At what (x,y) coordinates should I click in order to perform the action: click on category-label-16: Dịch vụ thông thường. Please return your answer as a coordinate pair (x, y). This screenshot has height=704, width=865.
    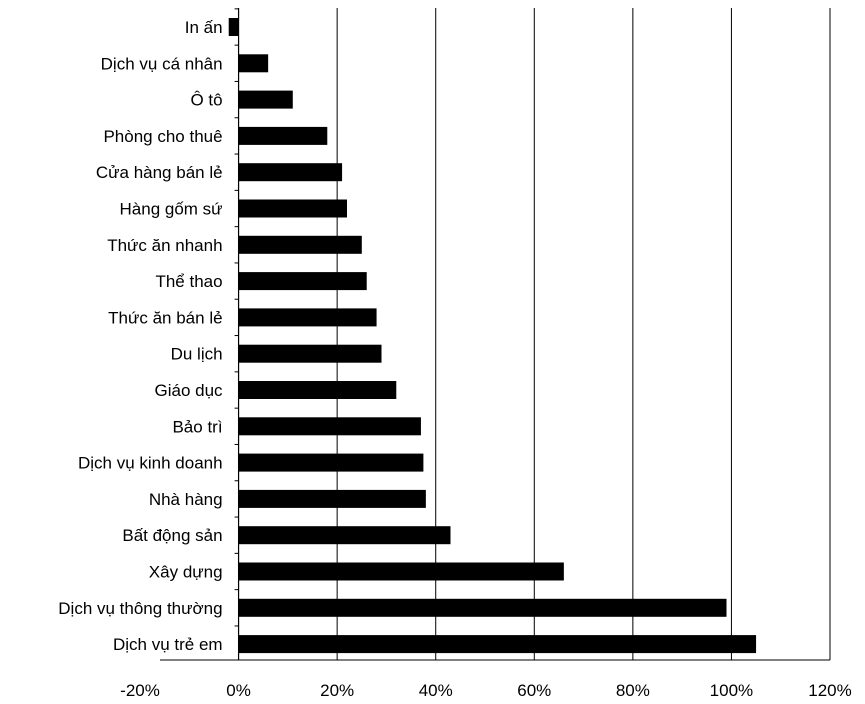
    Looking at the image, I should click on (140, 608).